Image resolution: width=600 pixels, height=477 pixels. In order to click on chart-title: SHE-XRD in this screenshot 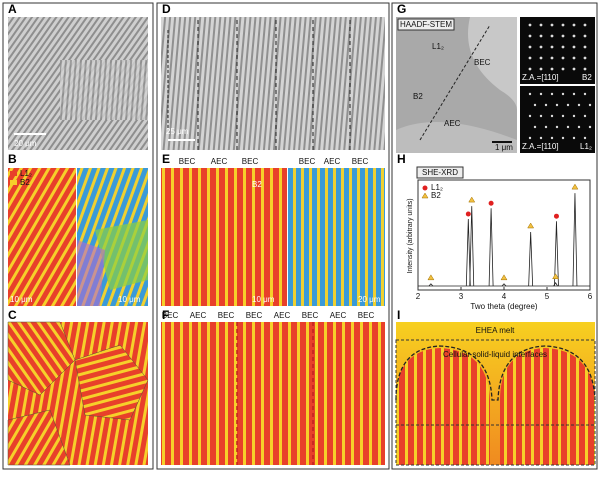, I will do `click(440, 172)`.